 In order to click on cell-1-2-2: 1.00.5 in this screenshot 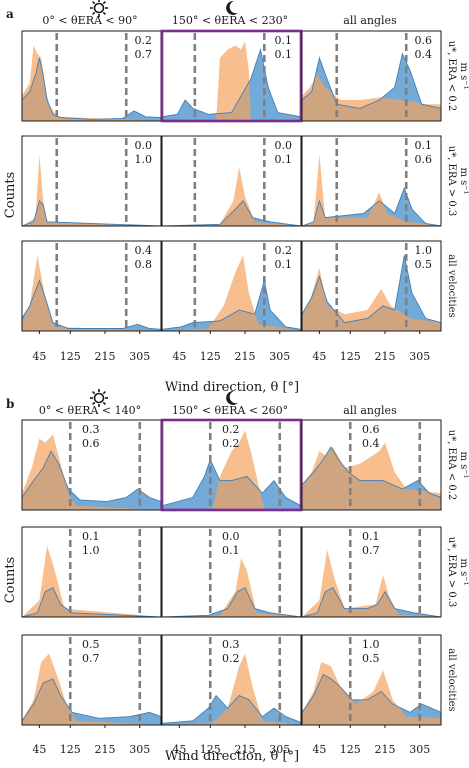, I will do `click(371, 680)`.